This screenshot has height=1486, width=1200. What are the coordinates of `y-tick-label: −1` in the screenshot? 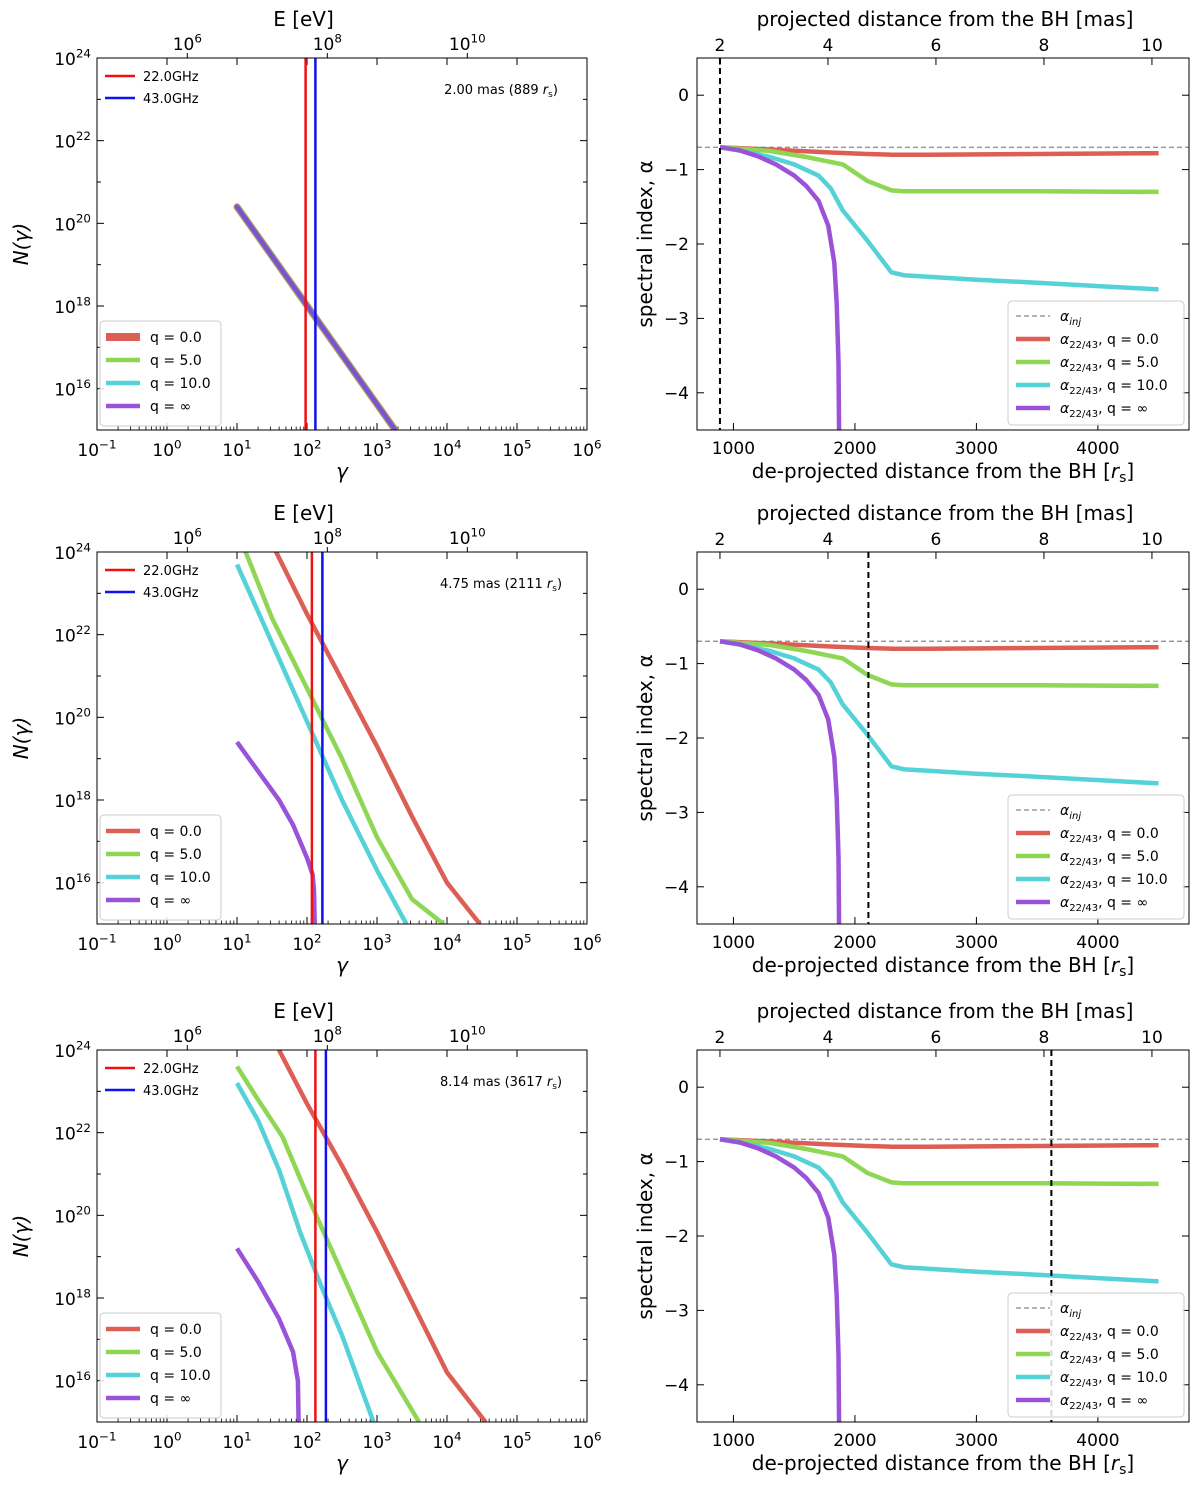 It's located at (676, 1163).